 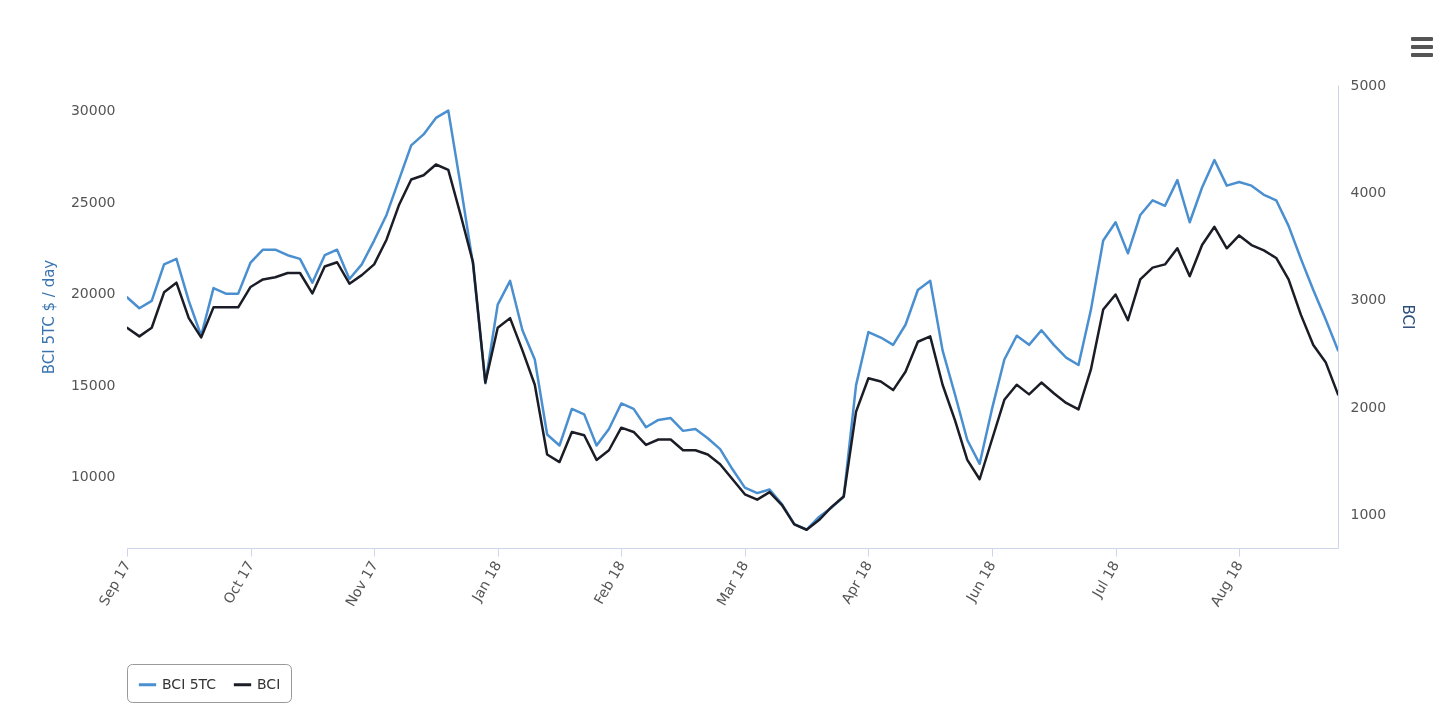 What do you see at coordinates (48, 317) in the screenshot?
I see `y-axis-title: BCI 5TC $ / day` at bounding box center [48, 317].